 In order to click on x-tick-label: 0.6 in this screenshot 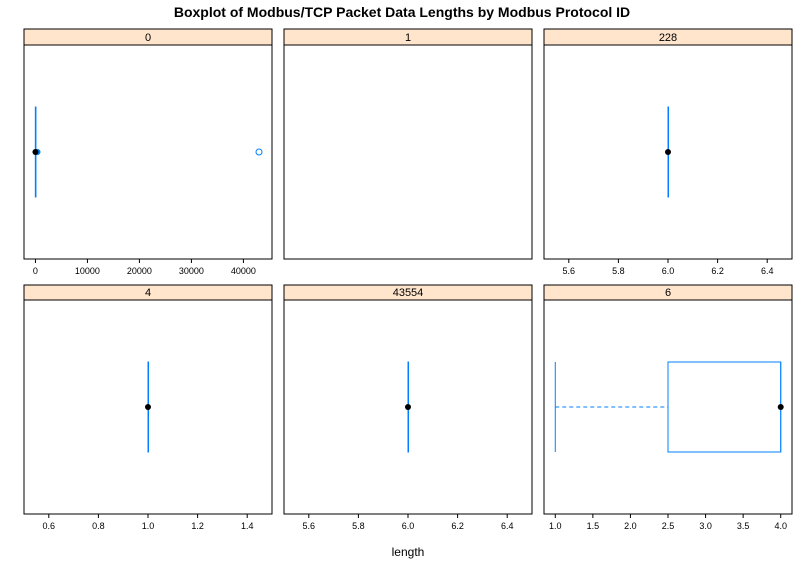, I will do `click(49, 526)`.